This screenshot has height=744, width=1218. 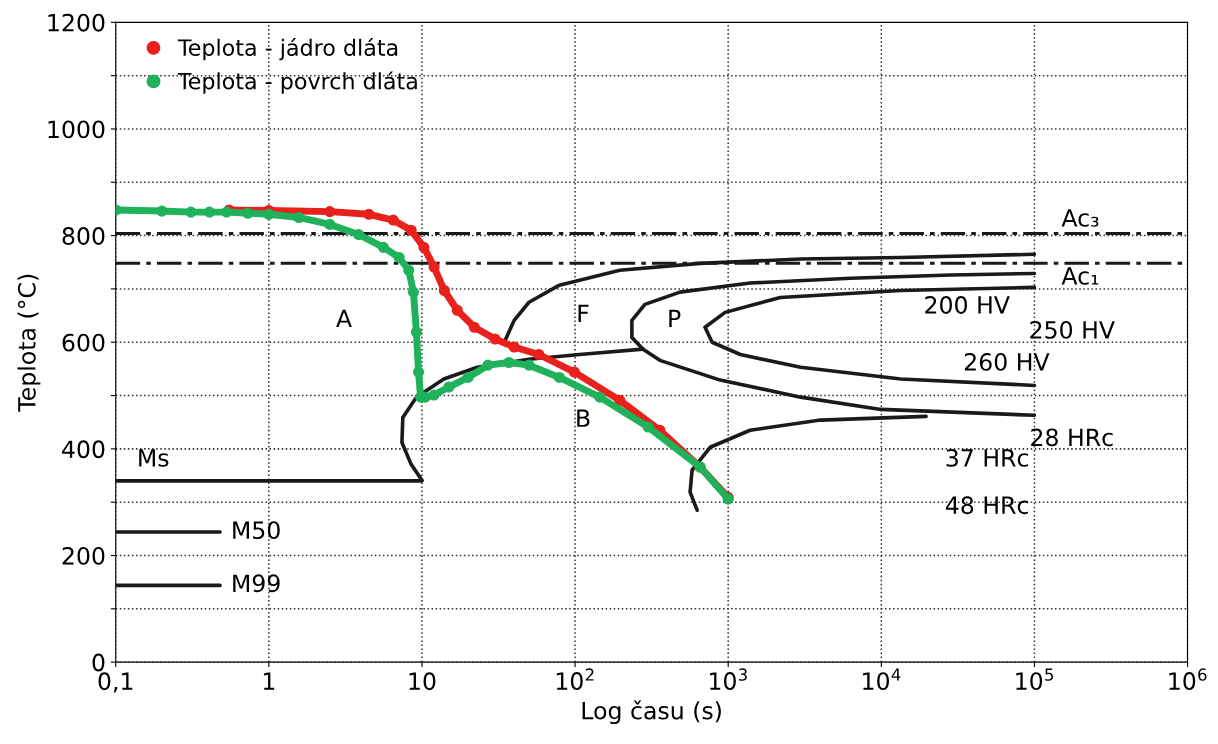 I want to click on x-tick-label: 10, so click(x=422, y=681).